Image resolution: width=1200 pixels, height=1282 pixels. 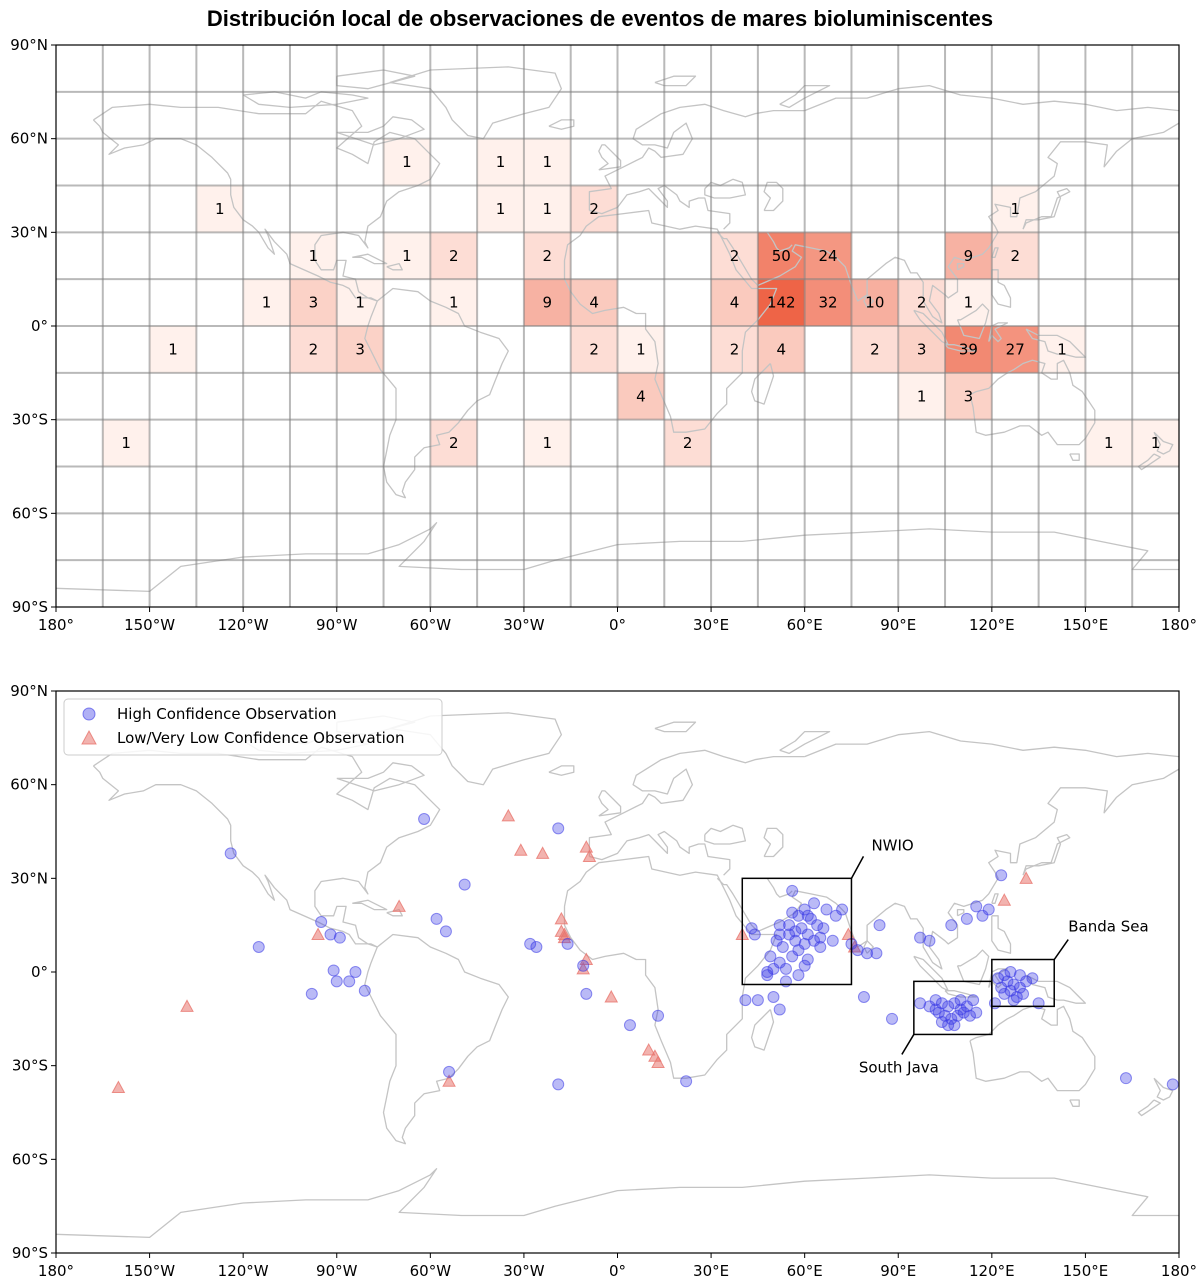 I want to click on cell-count-label: 32, so click(x=828, y=303).